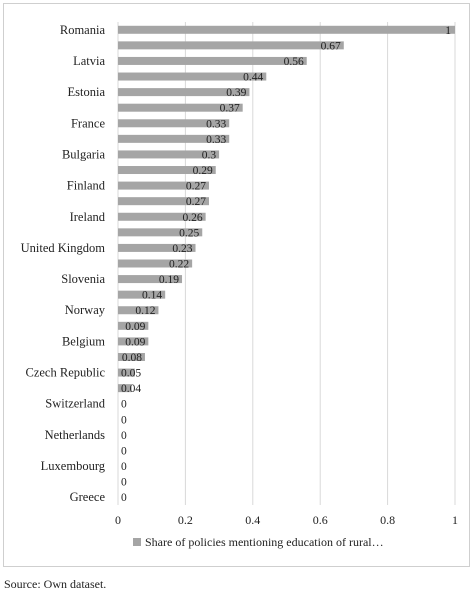  What do you see at coordinates (145, 311) in the screenshot?
I see `data-label: 0.12` at bounding box center [145, 311].